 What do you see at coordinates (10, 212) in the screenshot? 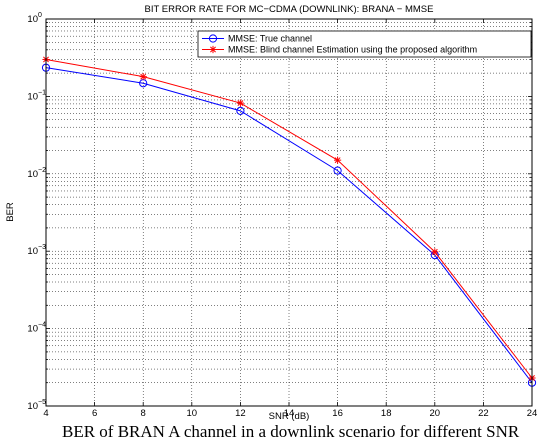
I see `y-axis-label: BER` at bounding box center [10, 212].